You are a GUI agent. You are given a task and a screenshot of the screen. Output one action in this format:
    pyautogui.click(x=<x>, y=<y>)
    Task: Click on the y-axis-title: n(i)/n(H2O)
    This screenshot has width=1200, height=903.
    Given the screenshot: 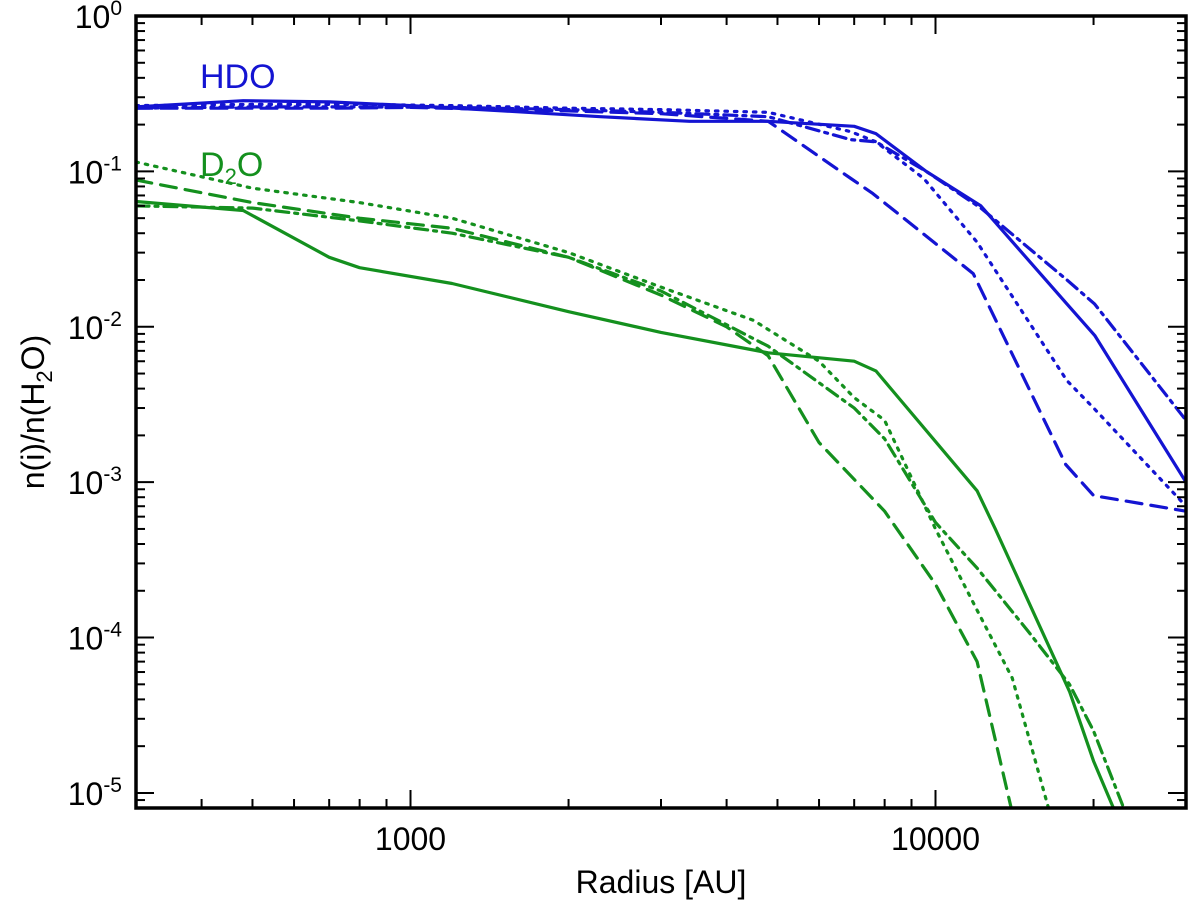 What is the action you would take?
    pyautogui.click(x=36, y=412)
    